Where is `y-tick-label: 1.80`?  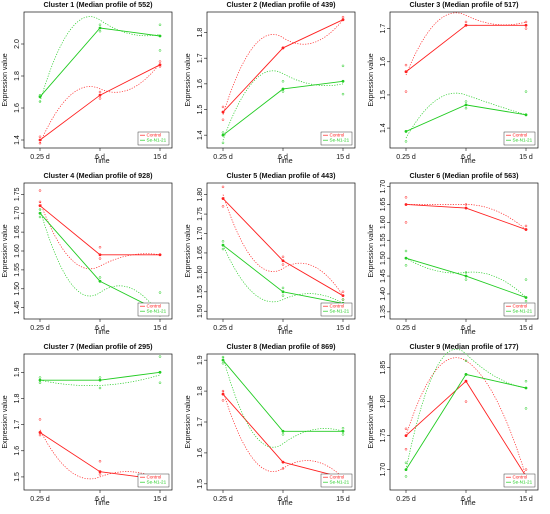 y-tick-label: 1.80 is located at coordinates (200, 195).